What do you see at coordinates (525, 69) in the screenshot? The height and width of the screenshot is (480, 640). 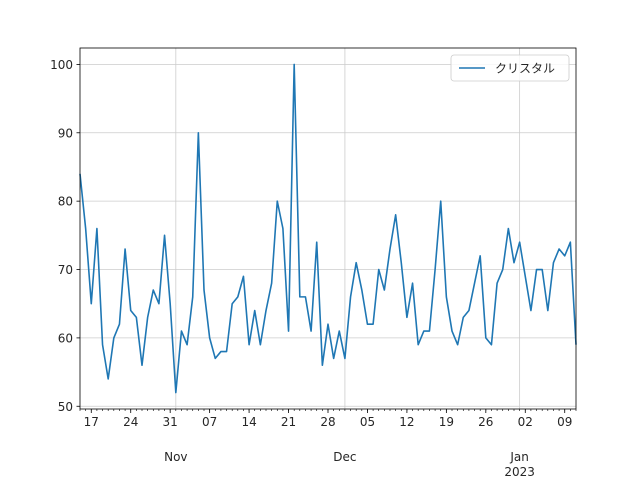 I see `legend-label: クリスタル` at bounding box center [525, 69].